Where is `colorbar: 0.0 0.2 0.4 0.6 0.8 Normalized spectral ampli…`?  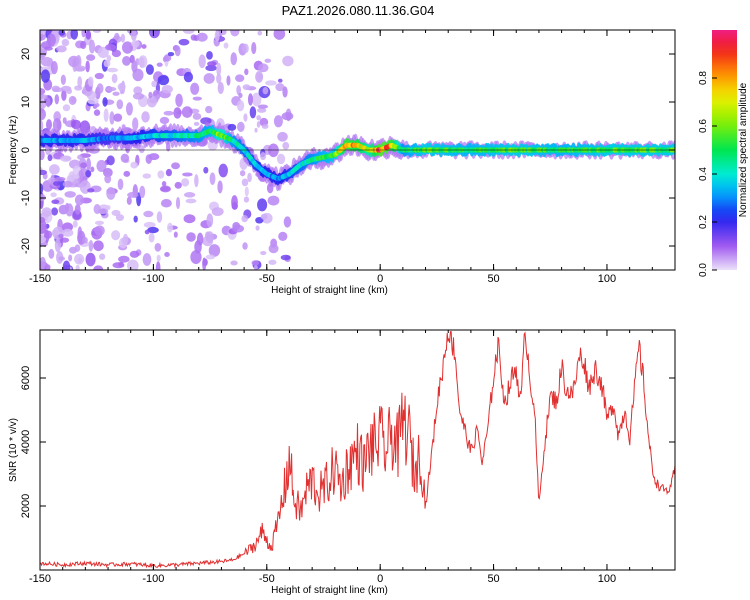
colorbar: 0.0 0.2 0.4 0.6 0.8 Normalized spectral ampli… is located at coordinates (723, 153).